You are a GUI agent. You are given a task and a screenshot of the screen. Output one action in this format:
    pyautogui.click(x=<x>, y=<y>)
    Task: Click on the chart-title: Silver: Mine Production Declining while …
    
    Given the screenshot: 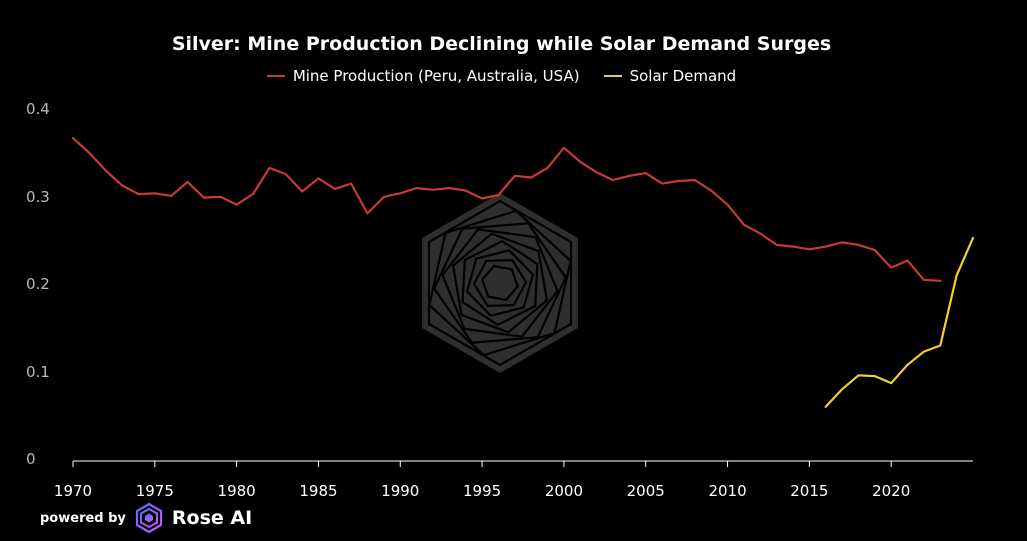 What is the action you would take?
    pyautogui.click(x=501, y=44)
    